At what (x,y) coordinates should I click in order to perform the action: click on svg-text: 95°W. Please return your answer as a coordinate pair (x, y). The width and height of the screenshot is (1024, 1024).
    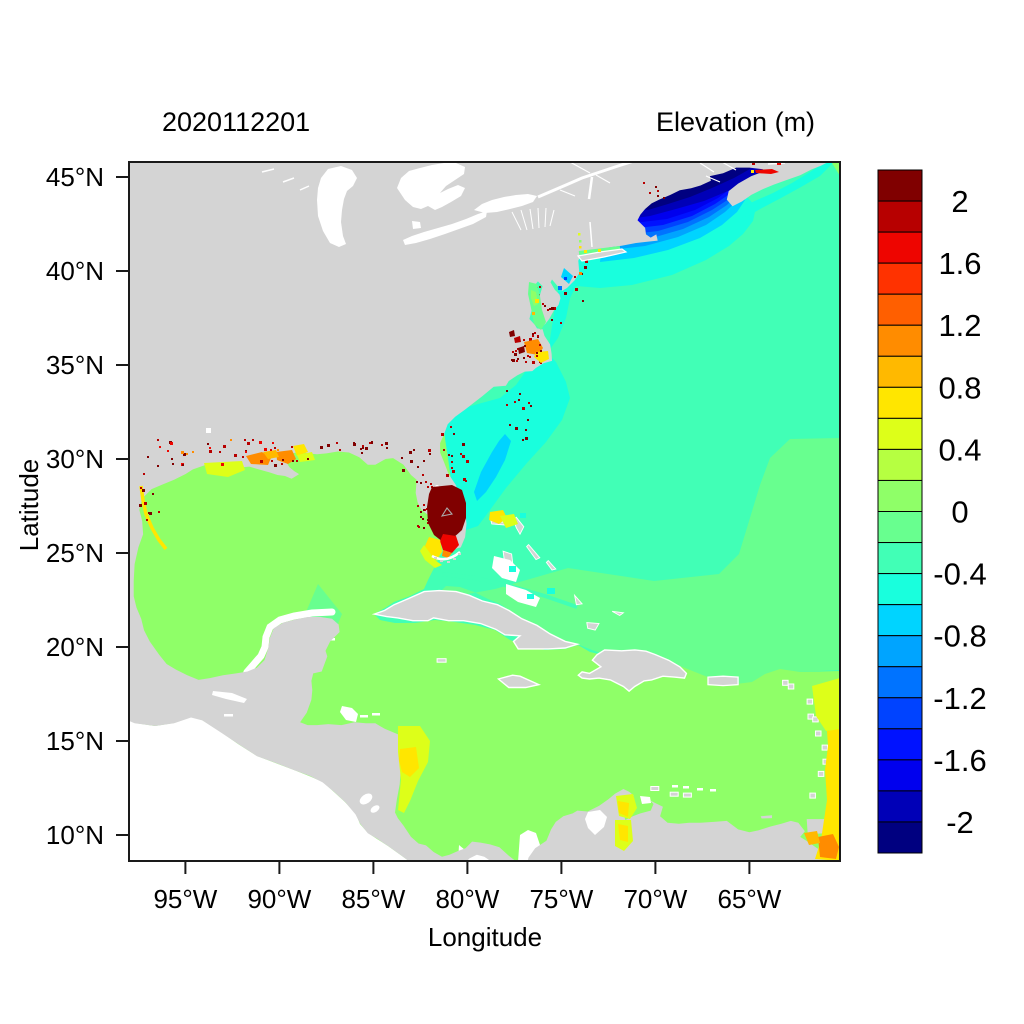
    Looking at the image, I should click on (185, 899).